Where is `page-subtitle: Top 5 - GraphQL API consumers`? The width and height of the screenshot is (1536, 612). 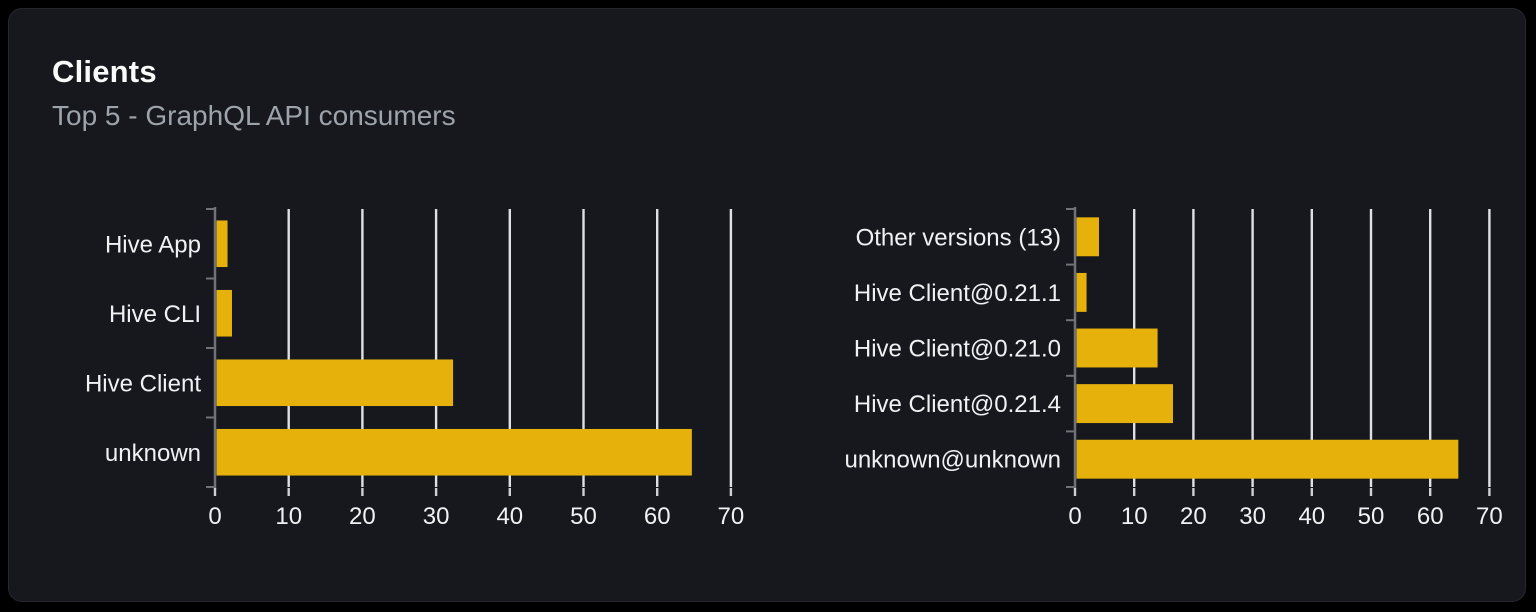 page-subtitle: Top 5 - GraphQL API consumers is located at coordinates (254, 116).